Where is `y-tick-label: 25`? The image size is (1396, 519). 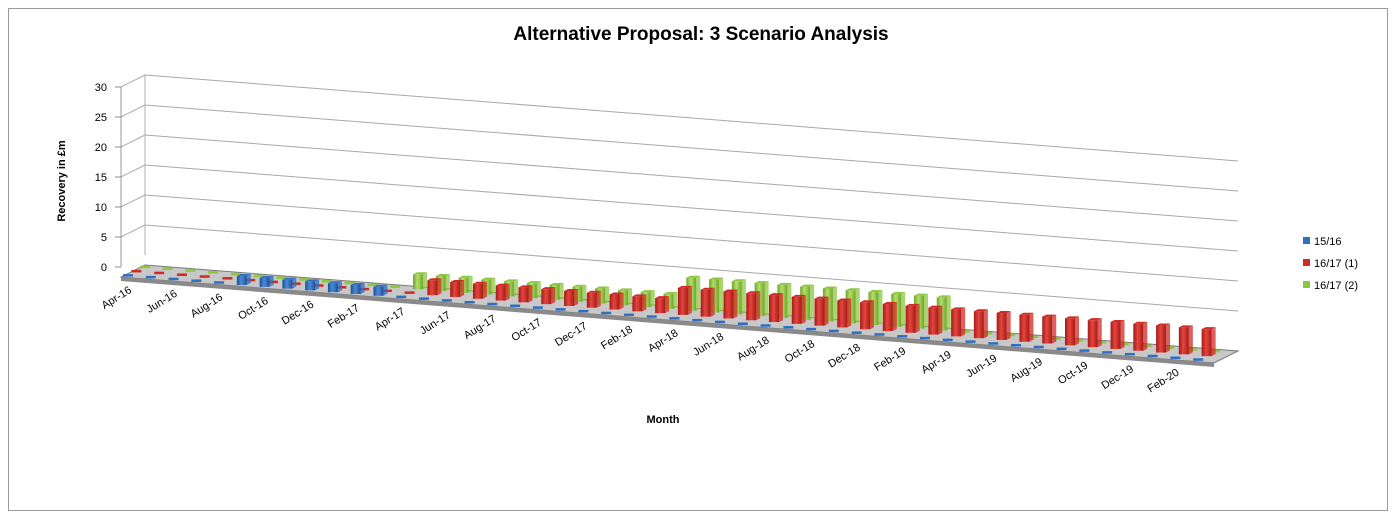 y-tick-label: 25 is located at coordinates (101, 118).